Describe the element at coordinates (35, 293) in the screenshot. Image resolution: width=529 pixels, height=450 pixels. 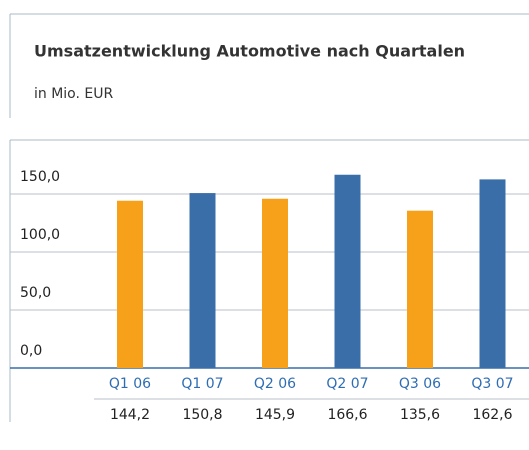
I see `y-tick-label: 50,0` at that location.